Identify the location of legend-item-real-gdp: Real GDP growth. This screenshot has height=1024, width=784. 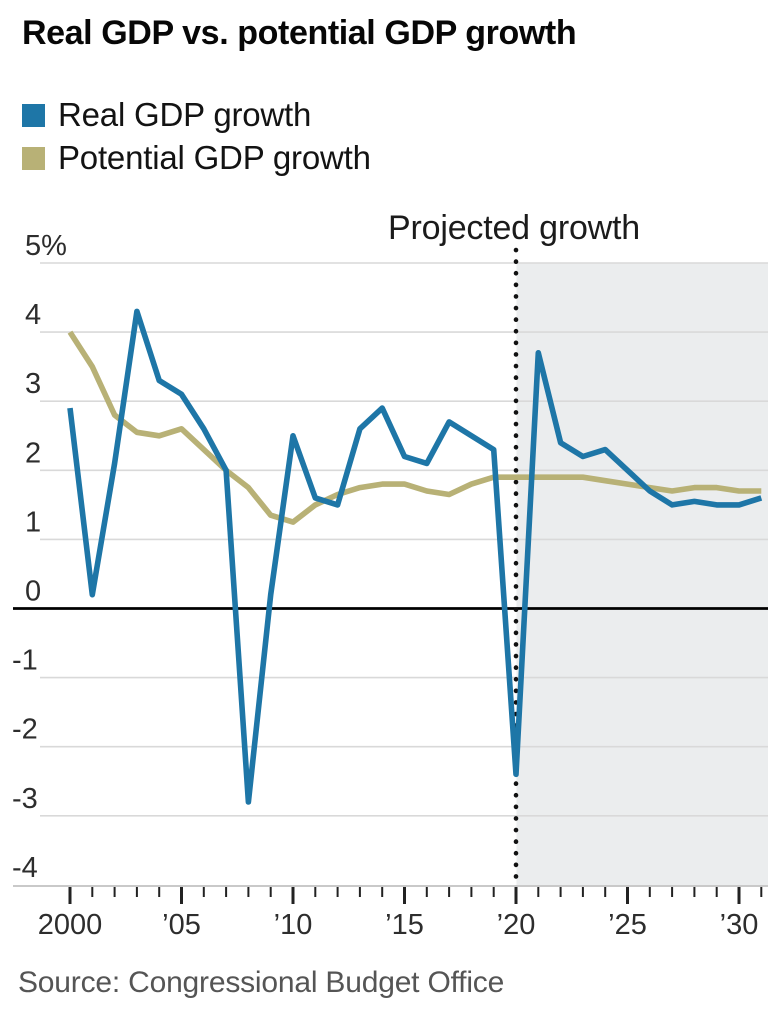
(196, 114).